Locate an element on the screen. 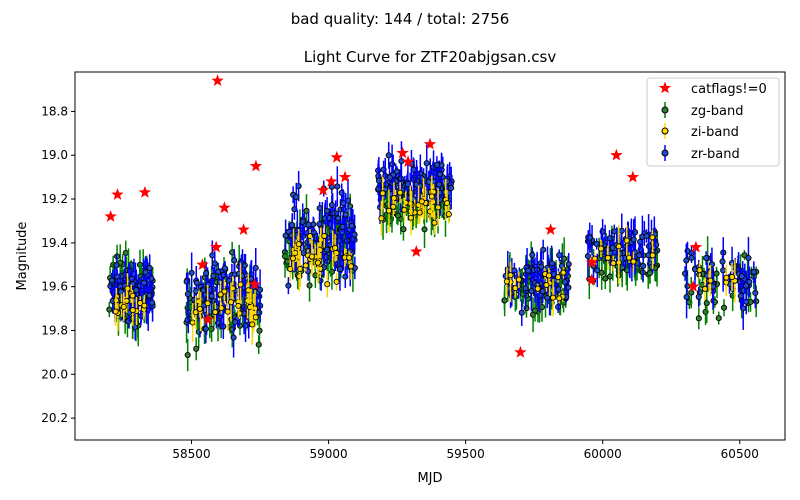  y-axis-label: Magnitude is located at coordinates (22, 256).